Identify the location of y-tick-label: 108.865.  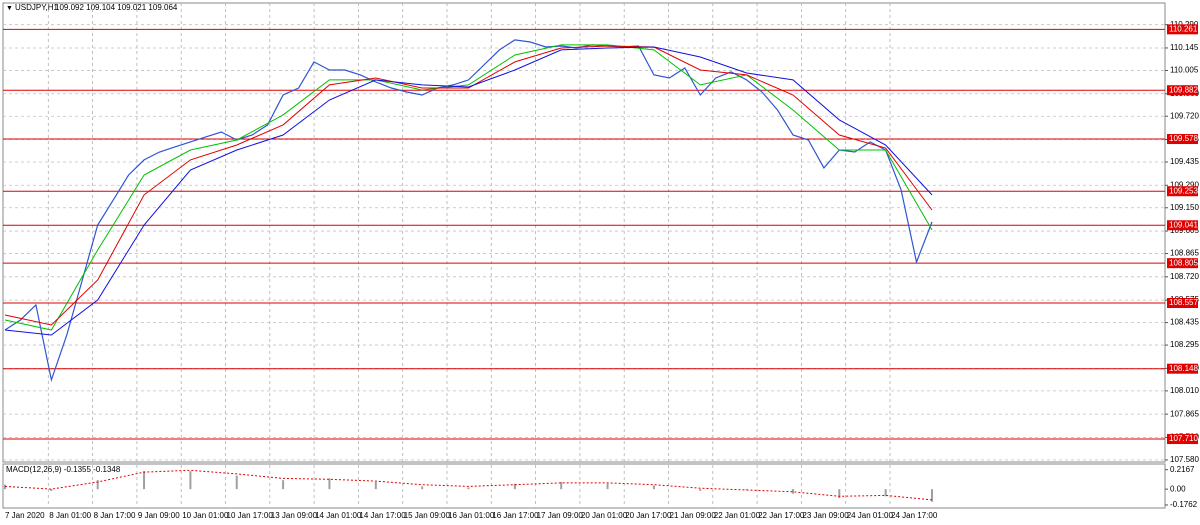
(1184, 253).